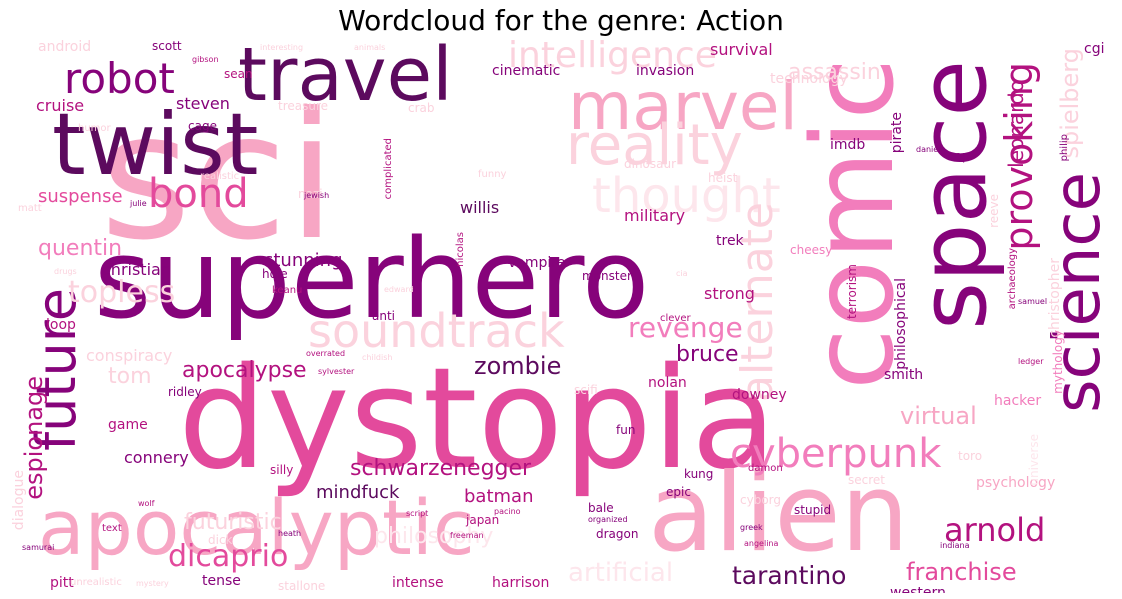  Describe the element at coordinates (418, 583) in the screenshot. I see `cloud-word-intense: intense` at that location.